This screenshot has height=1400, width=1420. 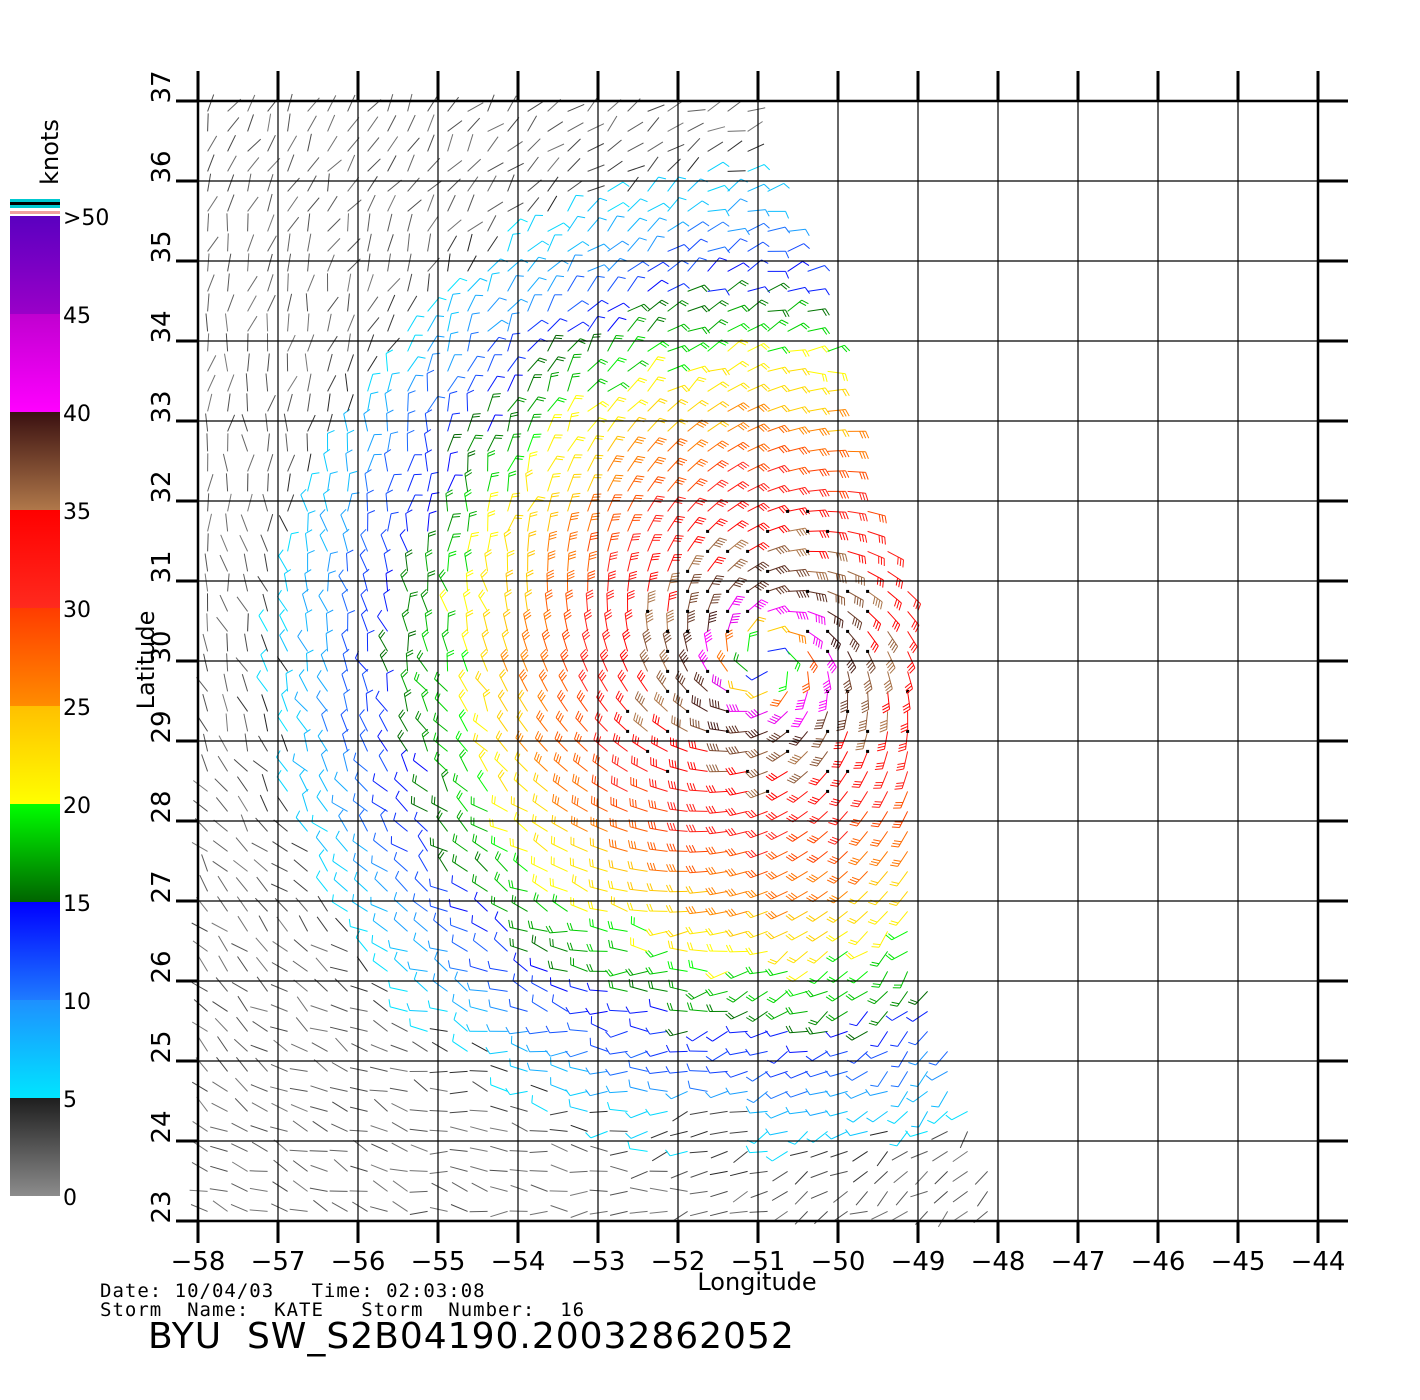 I want to click on x-axis-label: Longitude, so click(x=756, y=1282).